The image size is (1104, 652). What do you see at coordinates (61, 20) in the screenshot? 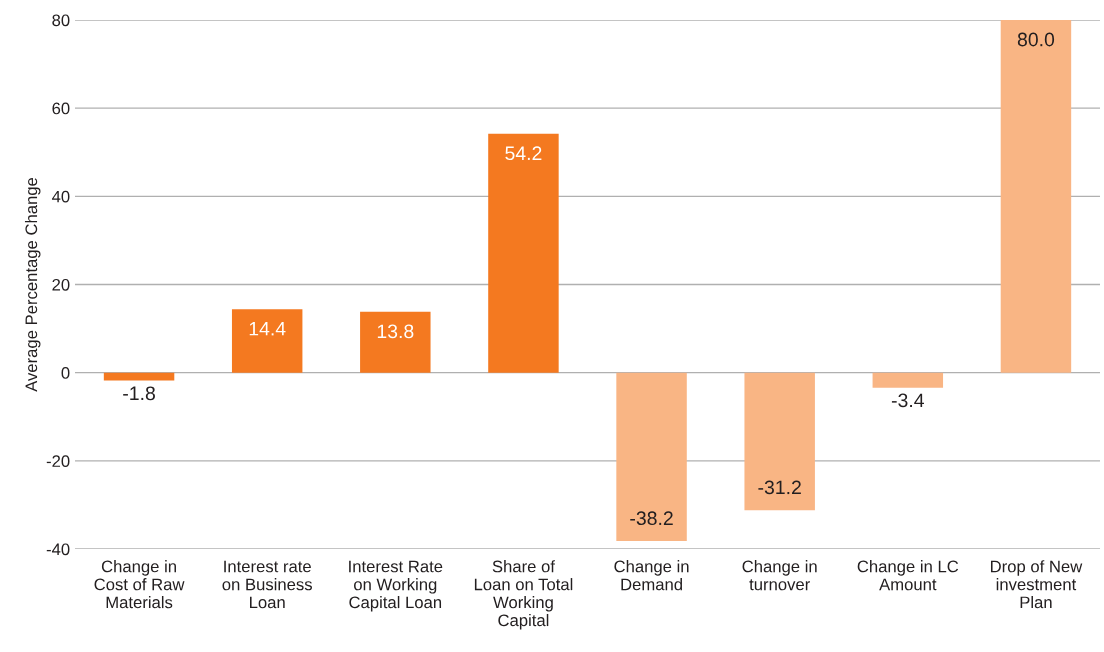
I see `y-tick-label: 80` at bounding box center [61, 20].